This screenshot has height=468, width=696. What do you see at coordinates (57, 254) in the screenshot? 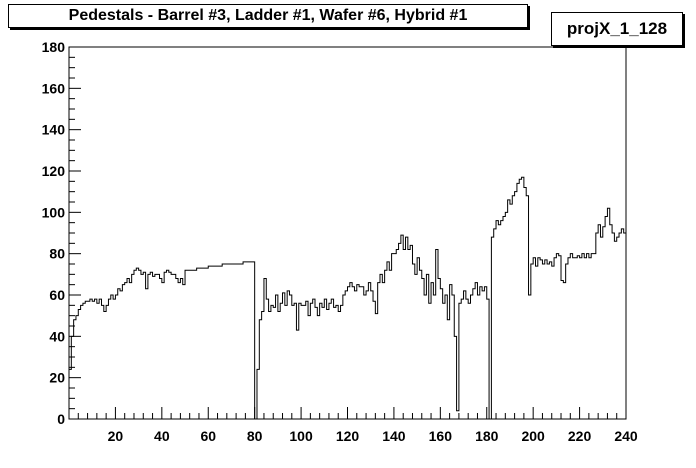
I see `y-tick-label: 80` at bounding box center [57, 254].